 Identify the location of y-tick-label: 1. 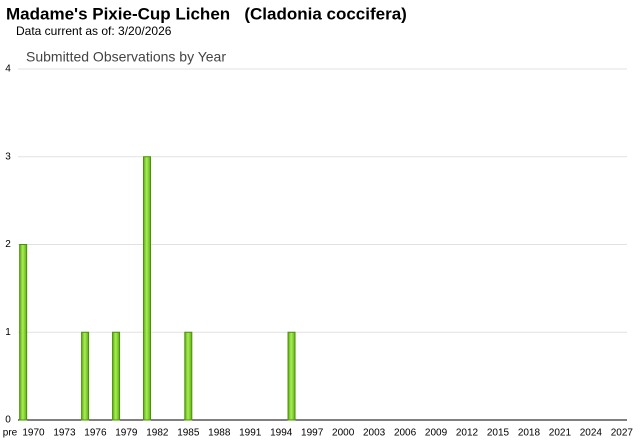
(8, 332).